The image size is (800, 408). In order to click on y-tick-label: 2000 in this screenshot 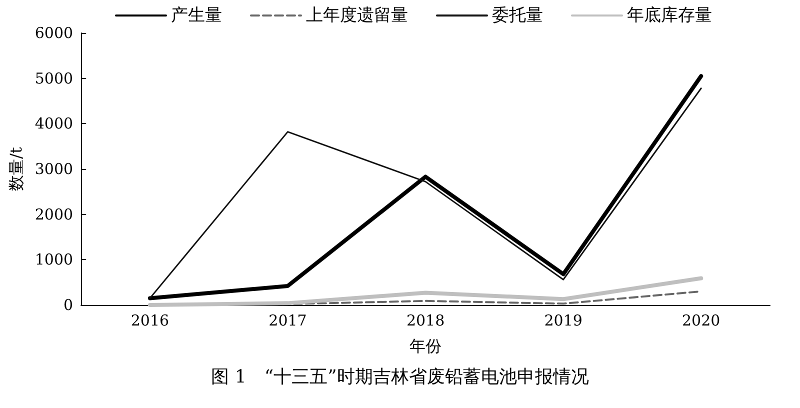, I will do `click(54, 214)`.